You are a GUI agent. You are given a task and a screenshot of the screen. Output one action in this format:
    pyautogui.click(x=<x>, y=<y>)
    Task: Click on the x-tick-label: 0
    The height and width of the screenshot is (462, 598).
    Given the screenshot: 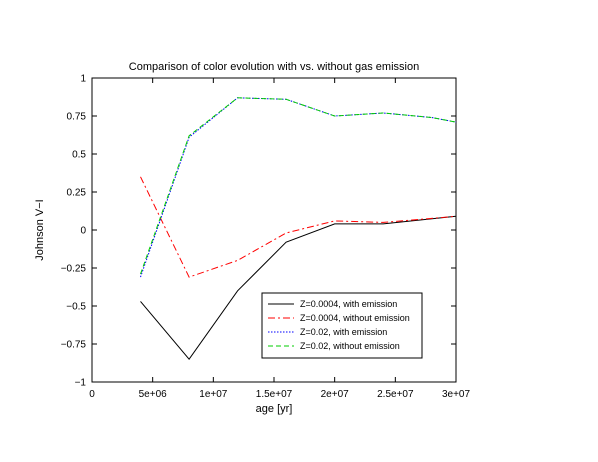 What is the action you would take?
    pyautogui.click(x=92, y=394)
    